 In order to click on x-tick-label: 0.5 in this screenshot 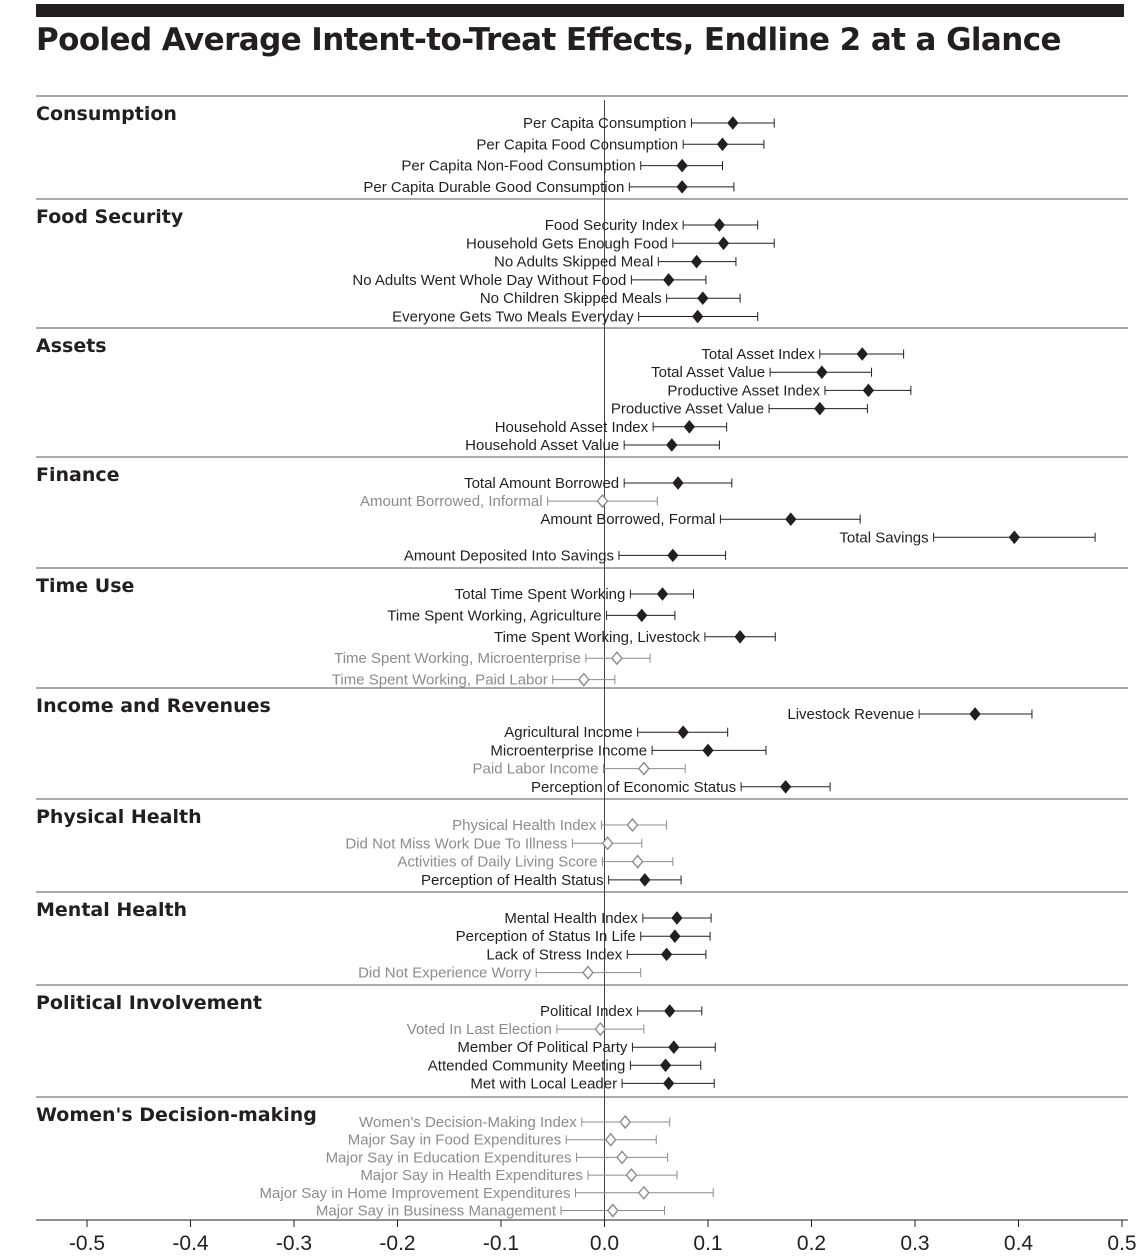, I will do `click(1121, 1243)`.